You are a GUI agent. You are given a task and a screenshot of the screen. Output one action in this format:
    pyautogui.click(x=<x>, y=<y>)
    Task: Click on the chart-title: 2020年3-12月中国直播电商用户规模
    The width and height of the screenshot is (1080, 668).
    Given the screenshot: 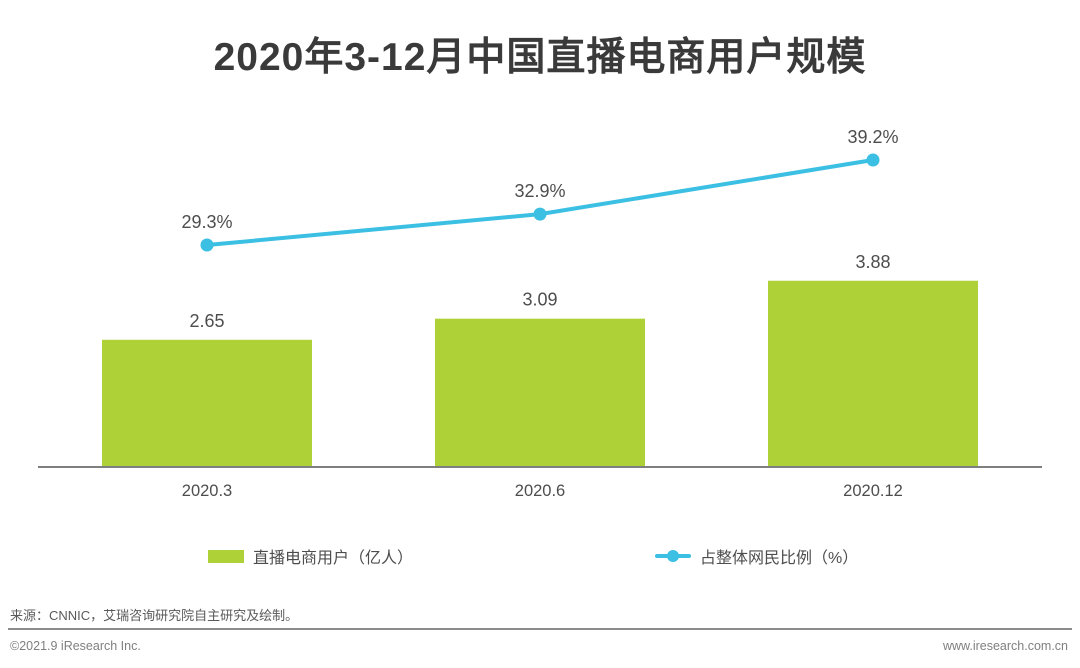 What is the action you would take?
    pyautogui.click(x=540, y=57)
    